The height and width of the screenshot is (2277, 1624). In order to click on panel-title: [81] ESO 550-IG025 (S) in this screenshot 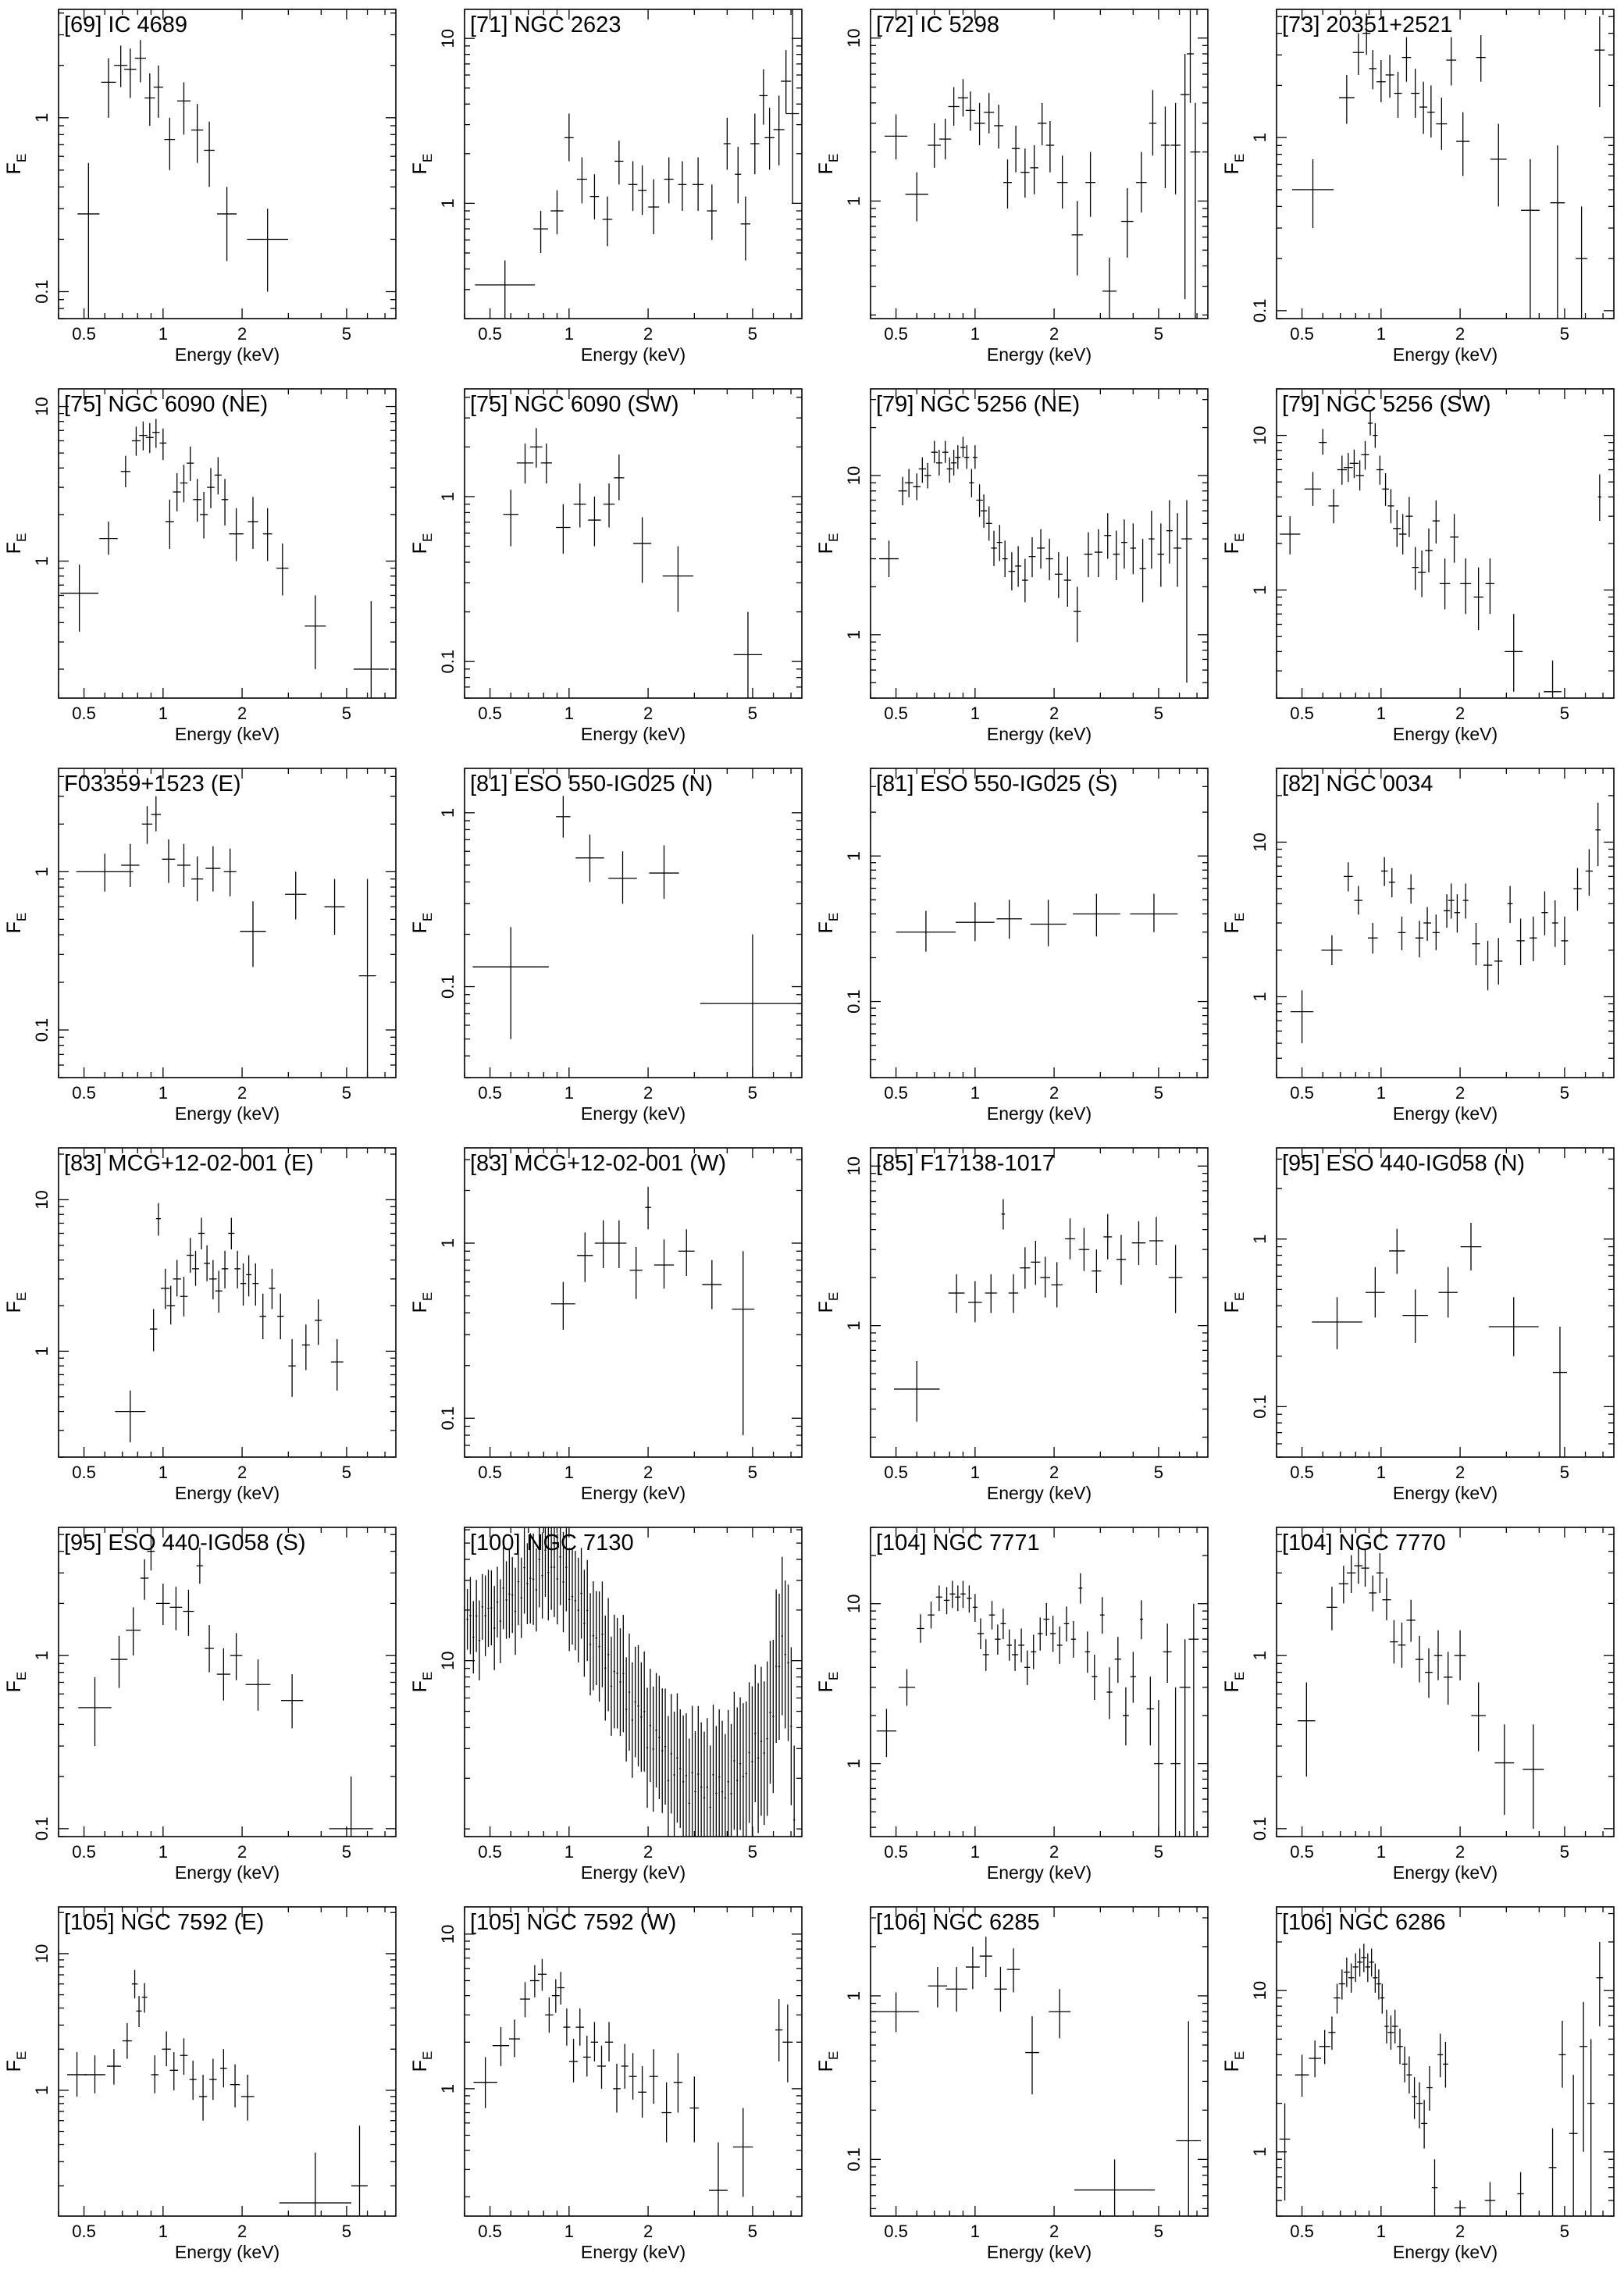, I will do `click(996, 783)`.